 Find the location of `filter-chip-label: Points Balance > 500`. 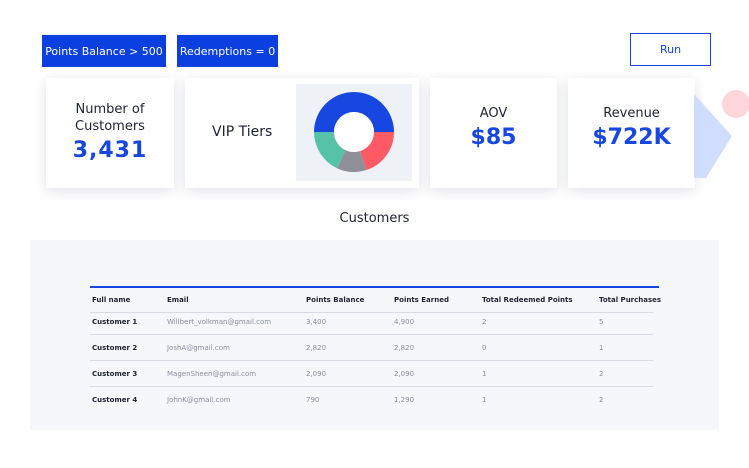

filter-chip-label: Points Balance > 500 is located at coordinates (104, 51).